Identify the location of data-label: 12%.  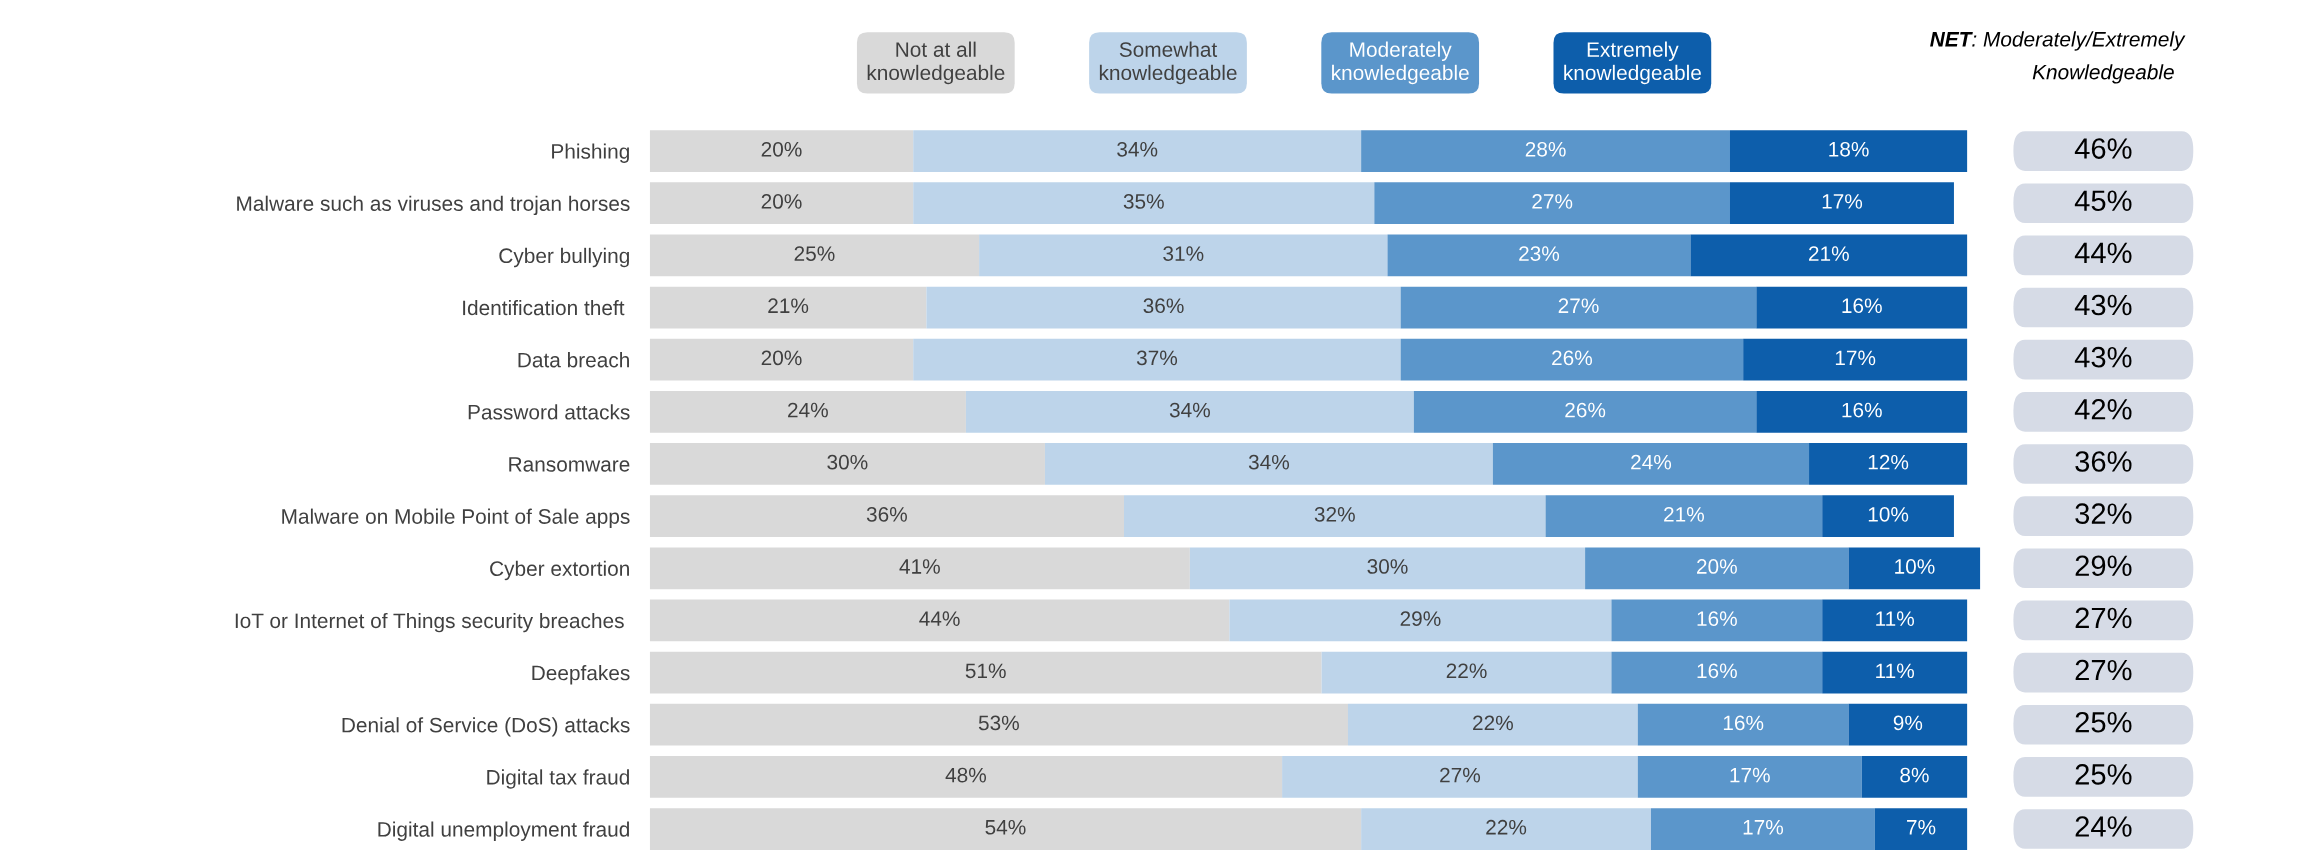
(1888, 462).